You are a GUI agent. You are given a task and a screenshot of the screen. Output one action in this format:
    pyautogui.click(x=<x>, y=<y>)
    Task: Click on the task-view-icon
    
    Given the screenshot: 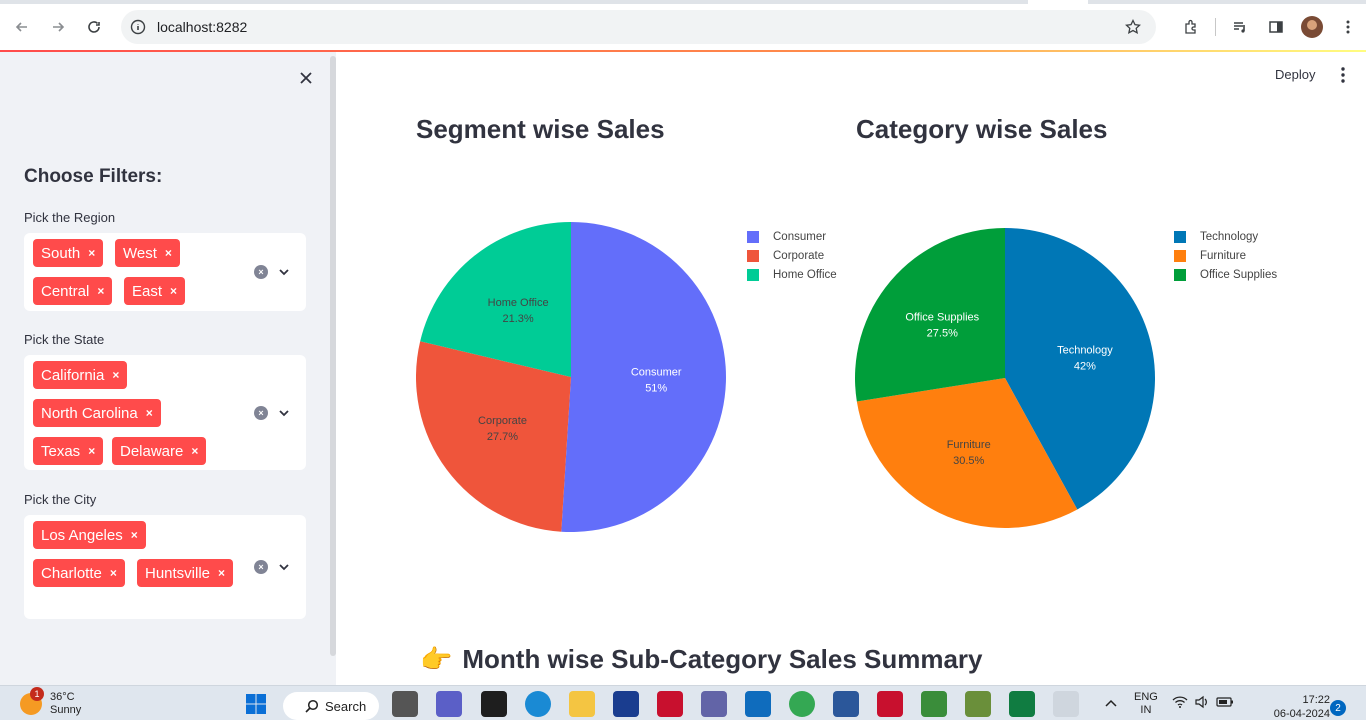 What is the action you would take?
    pyautogui.click(x=405, y=704)
    